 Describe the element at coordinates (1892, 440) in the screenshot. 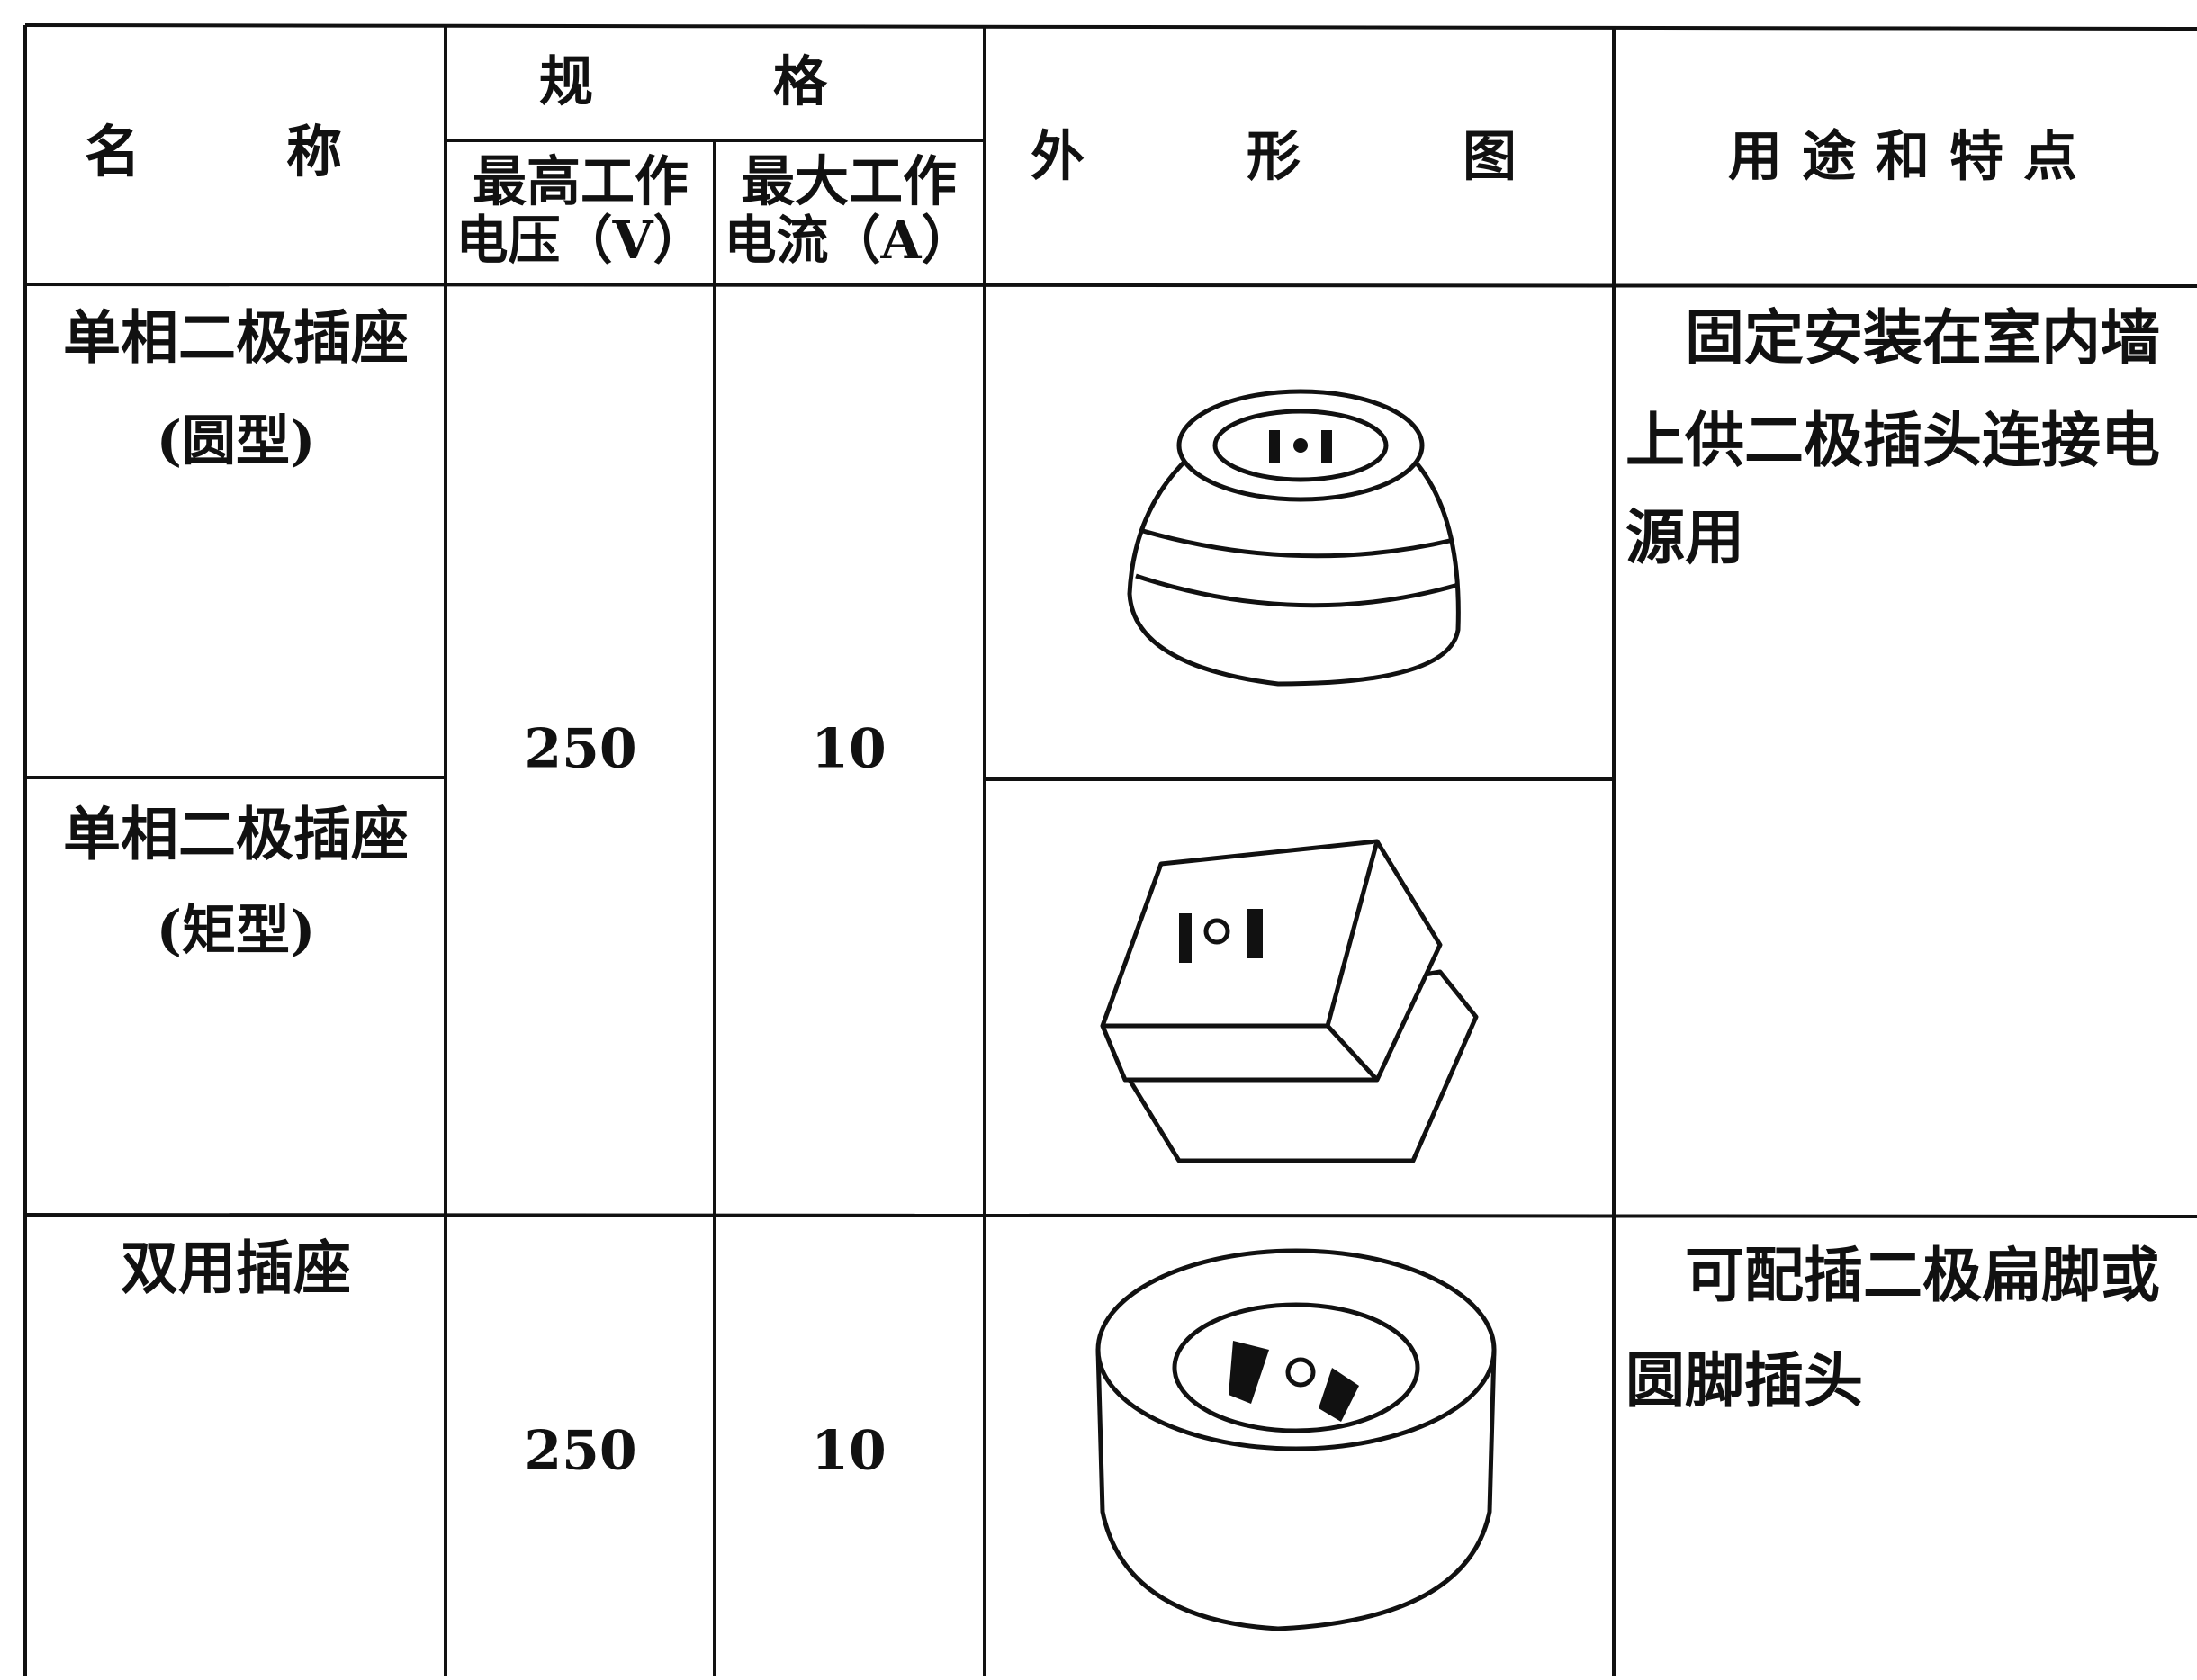

I see `usage-text: 上供二极插头连接电` at that location.